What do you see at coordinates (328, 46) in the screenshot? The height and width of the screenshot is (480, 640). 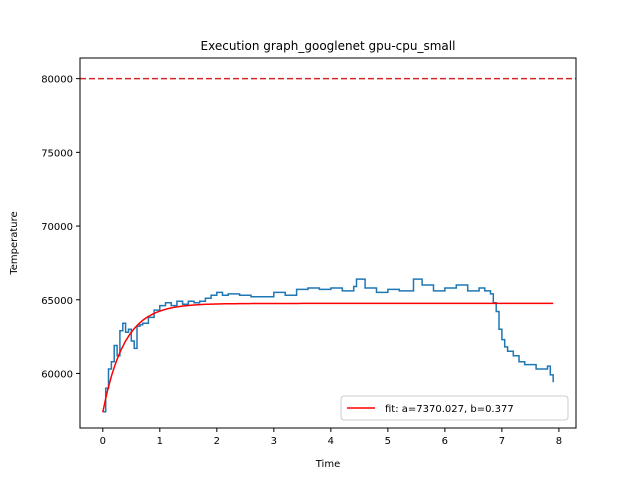 I see `chart-title: Execution graph_googlenet gpu-cpu_small` at bounding box center [328, 46].